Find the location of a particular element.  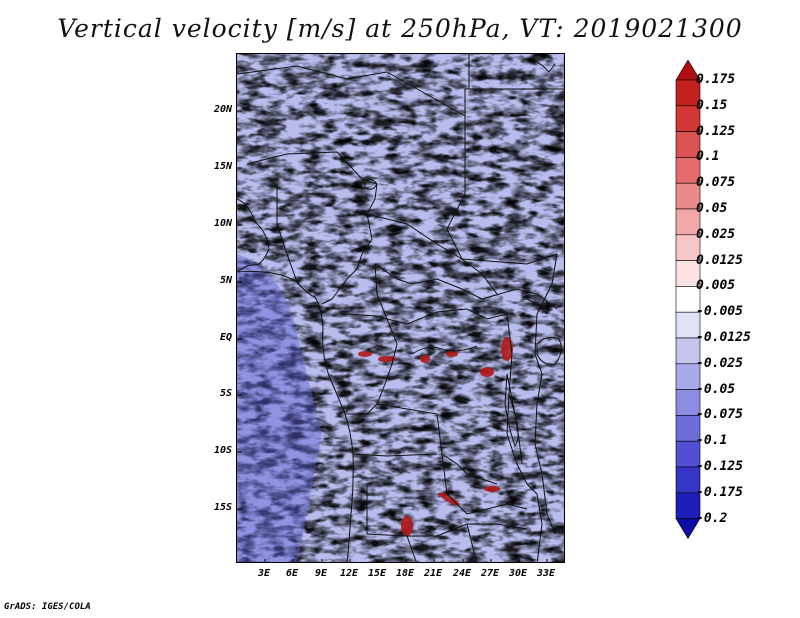

colorbar-level-label: 0.005 is located at coordinates (716, 286).